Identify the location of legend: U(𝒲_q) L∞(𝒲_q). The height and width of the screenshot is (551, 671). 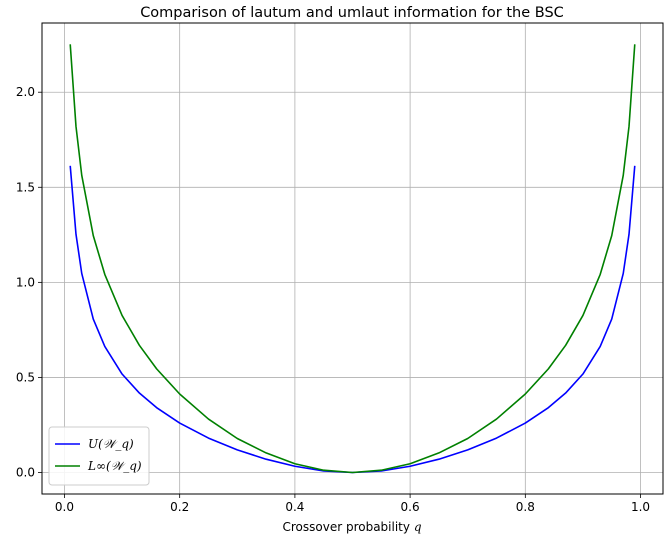
(99, 456).